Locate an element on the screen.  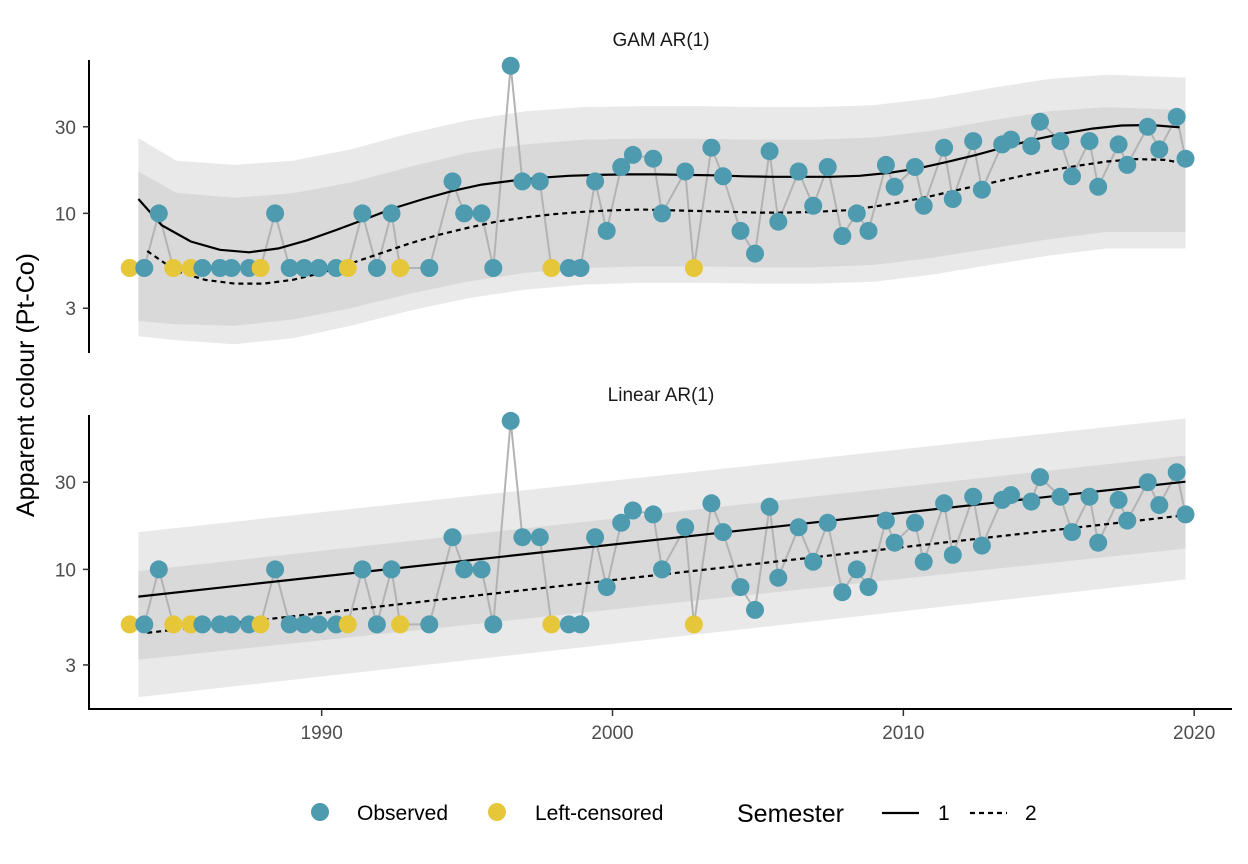
legend-observed-label: Observed is located at coordinates (402, 813).